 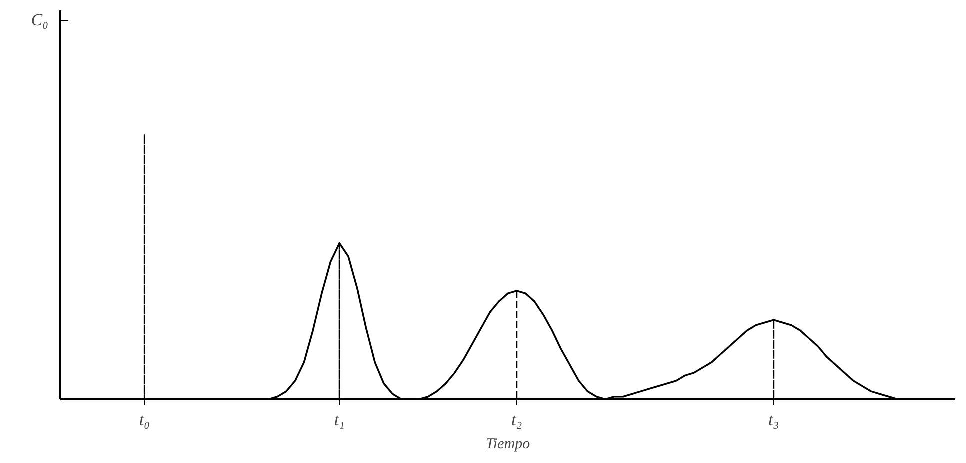 What do you see at coordinates (144, 420) in the screenshot?
I see `x-tick-label: t₀` at bounding box center [144, 420].